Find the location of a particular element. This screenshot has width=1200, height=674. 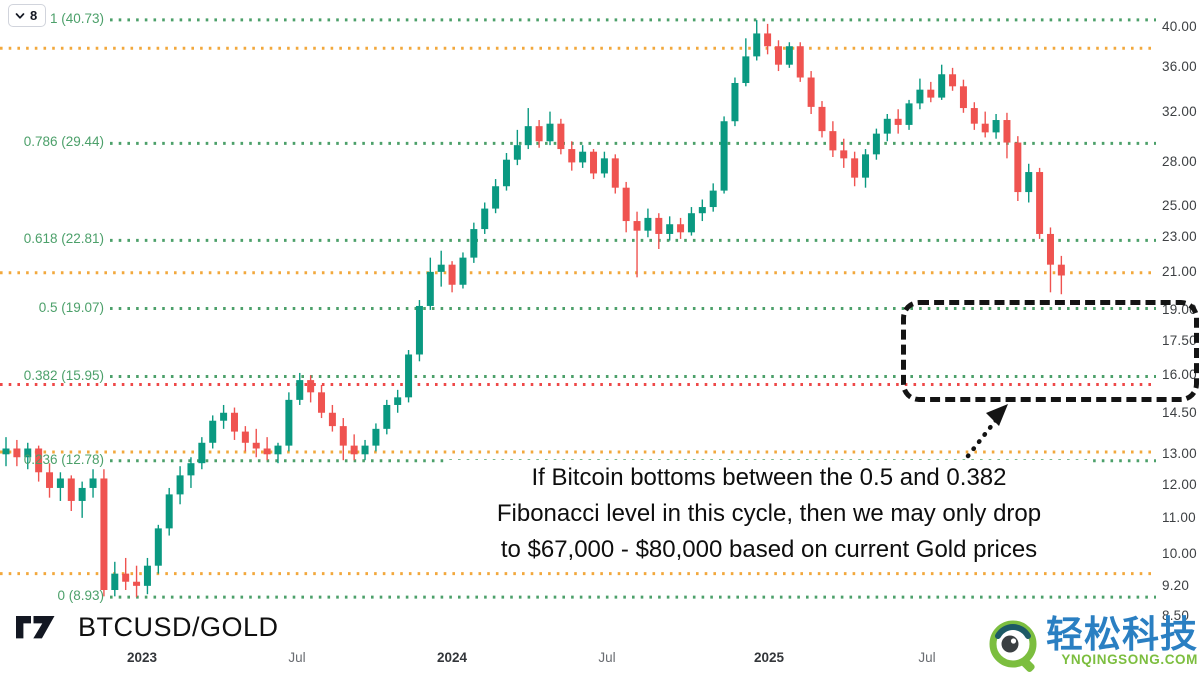

fib-level-label: 1 (40.73) is located at coordinates (76, 18).